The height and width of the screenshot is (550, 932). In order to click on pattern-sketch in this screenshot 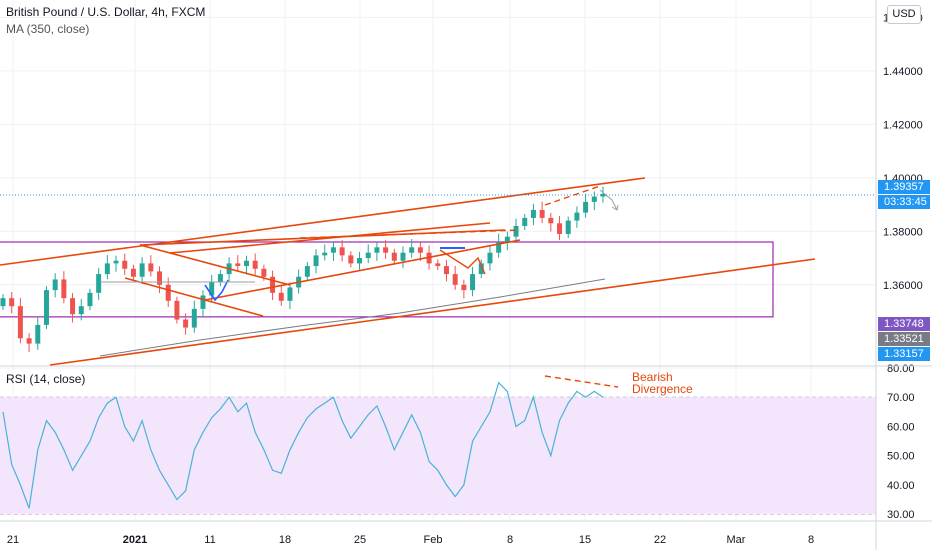, I will do `click(462, 262)`.